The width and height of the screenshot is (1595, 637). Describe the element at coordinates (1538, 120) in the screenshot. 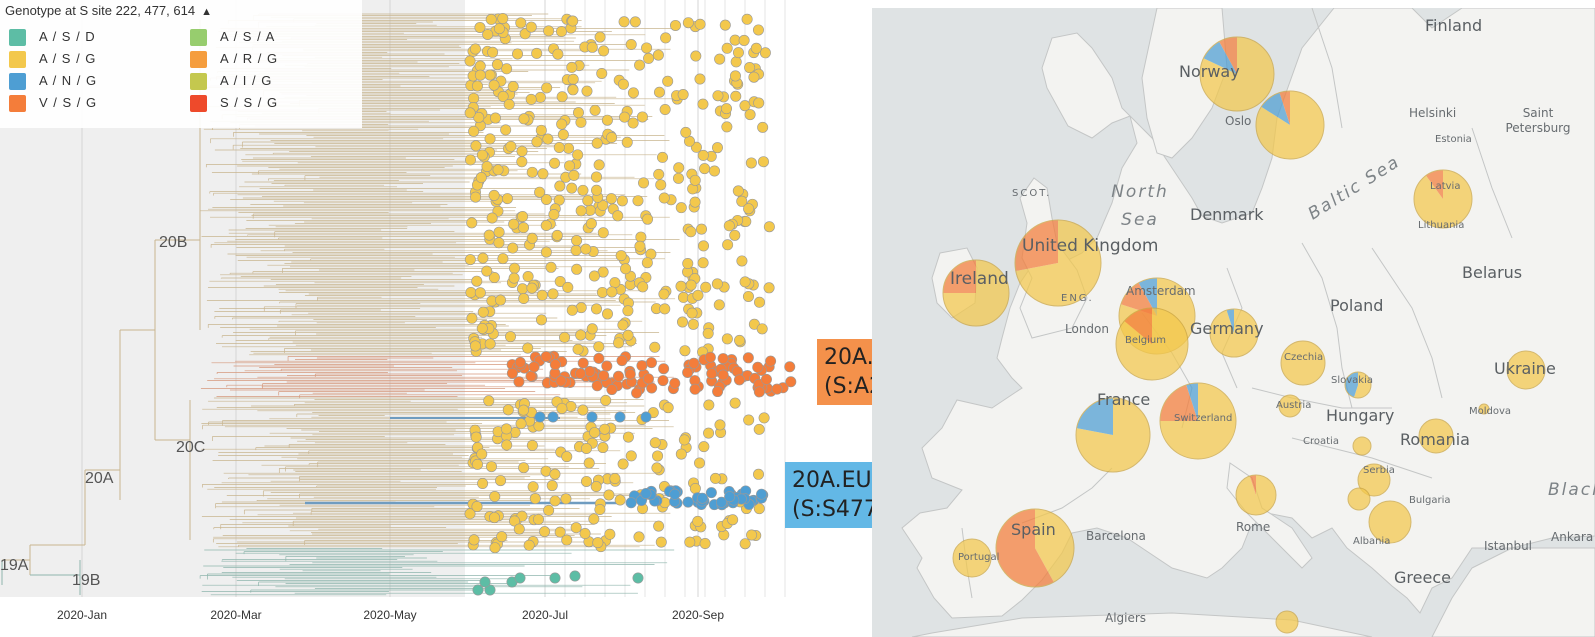

I see `city-label-saint-petersburg: Saint Petersburg` at that location.